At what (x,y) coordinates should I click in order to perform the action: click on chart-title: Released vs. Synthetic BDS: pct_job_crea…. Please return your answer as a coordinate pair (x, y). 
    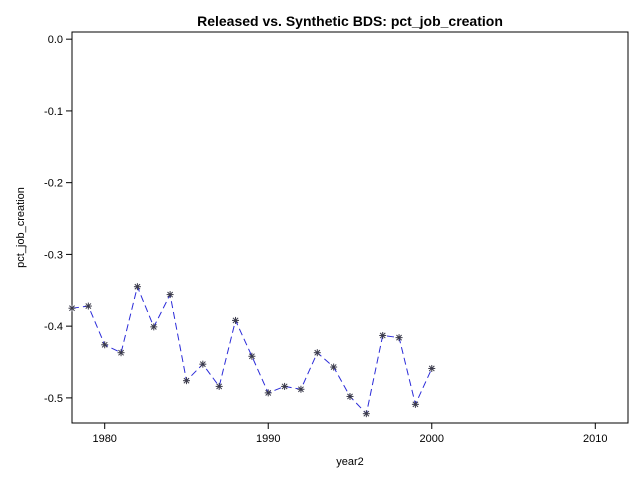
    Looking at the image, I should click on (350, 21).